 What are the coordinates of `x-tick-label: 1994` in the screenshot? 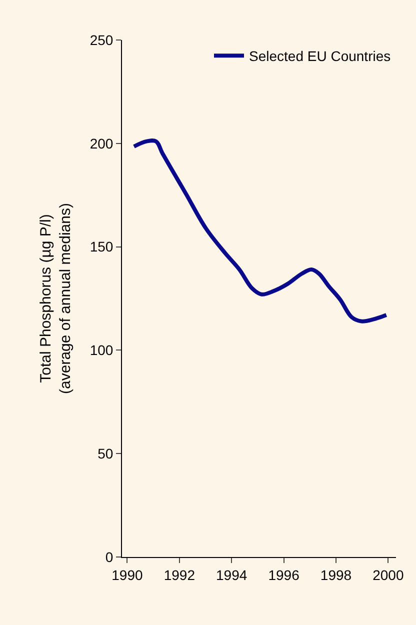 It's located at (232, 574).